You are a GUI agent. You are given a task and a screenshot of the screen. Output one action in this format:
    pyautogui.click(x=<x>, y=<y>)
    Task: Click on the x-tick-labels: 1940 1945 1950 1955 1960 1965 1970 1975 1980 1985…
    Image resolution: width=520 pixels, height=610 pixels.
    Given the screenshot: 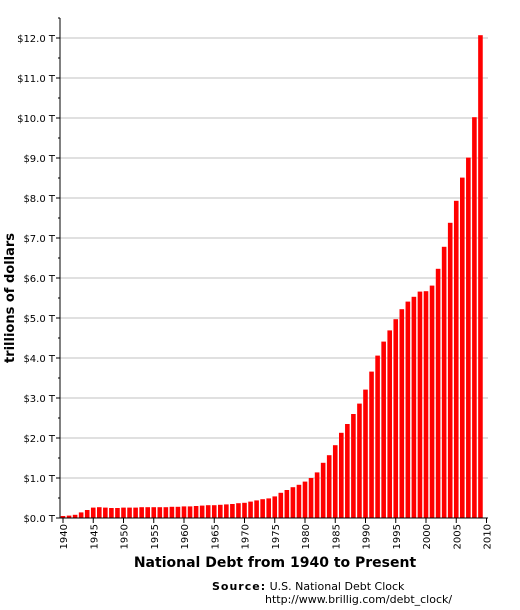 What is the action you would take?
    pyautogui.click(x=276, y=536)
    